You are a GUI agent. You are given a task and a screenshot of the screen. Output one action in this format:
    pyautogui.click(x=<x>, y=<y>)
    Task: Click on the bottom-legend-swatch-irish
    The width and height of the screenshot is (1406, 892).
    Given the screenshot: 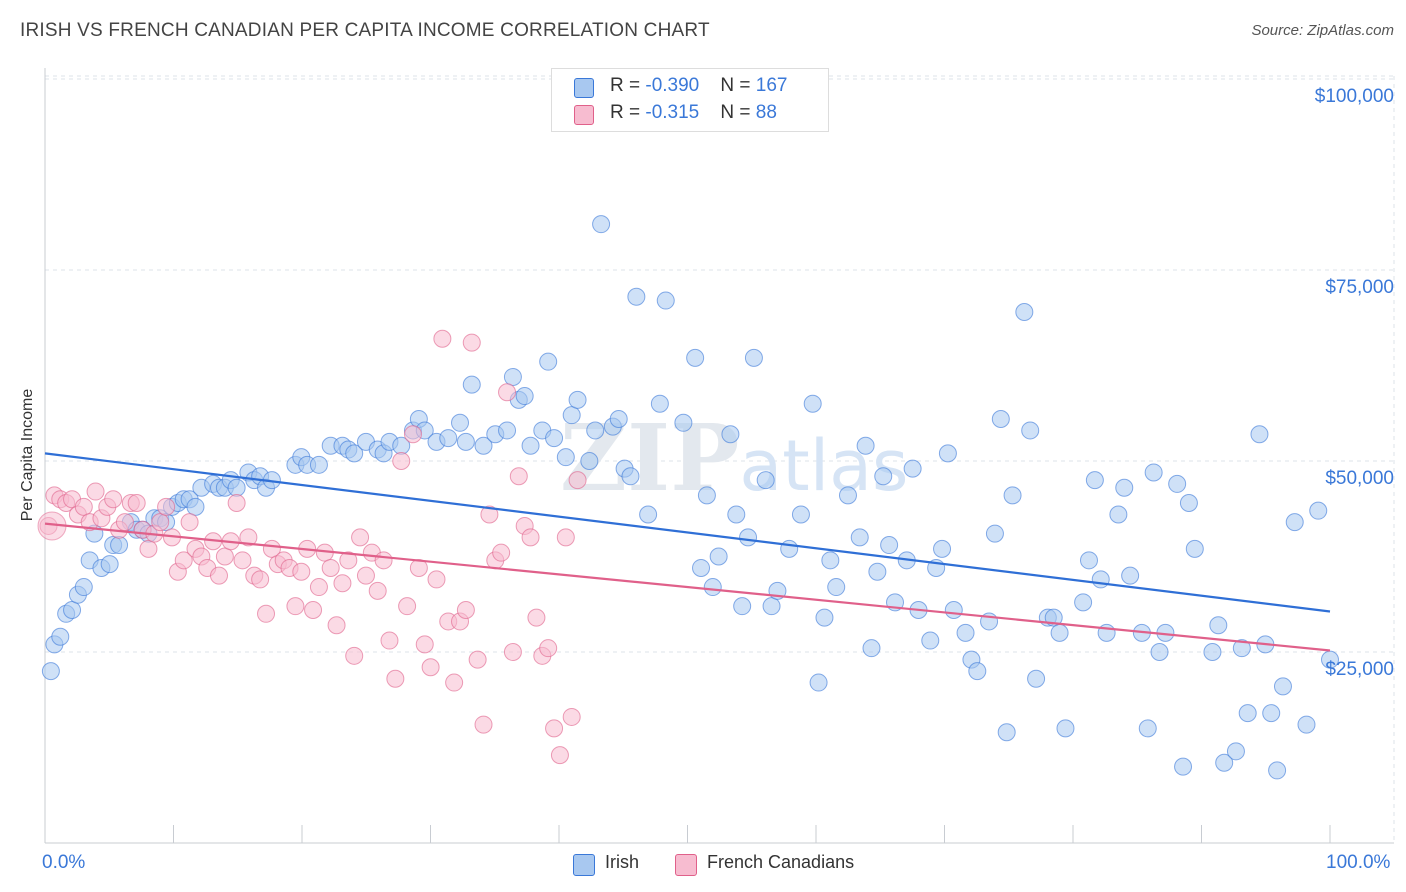 What is the action you would take?
    pyautogui.click(x=584, y=865)
    